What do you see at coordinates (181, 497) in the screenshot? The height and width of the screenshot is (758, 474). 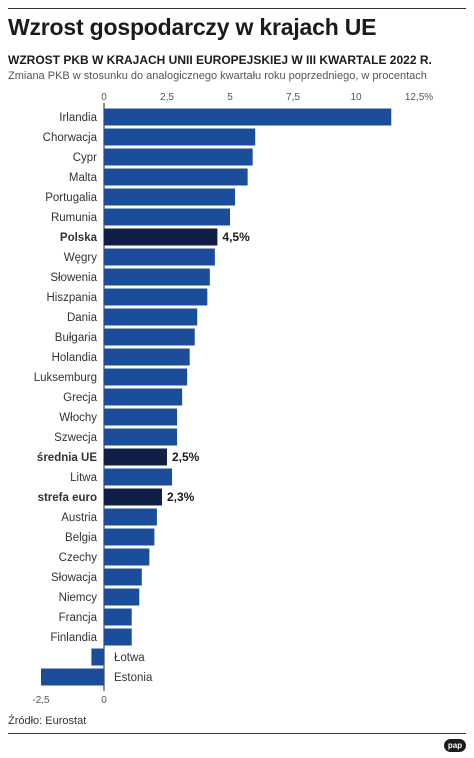 I see `value-label: 2,3%` at bounding box center [181, 497].